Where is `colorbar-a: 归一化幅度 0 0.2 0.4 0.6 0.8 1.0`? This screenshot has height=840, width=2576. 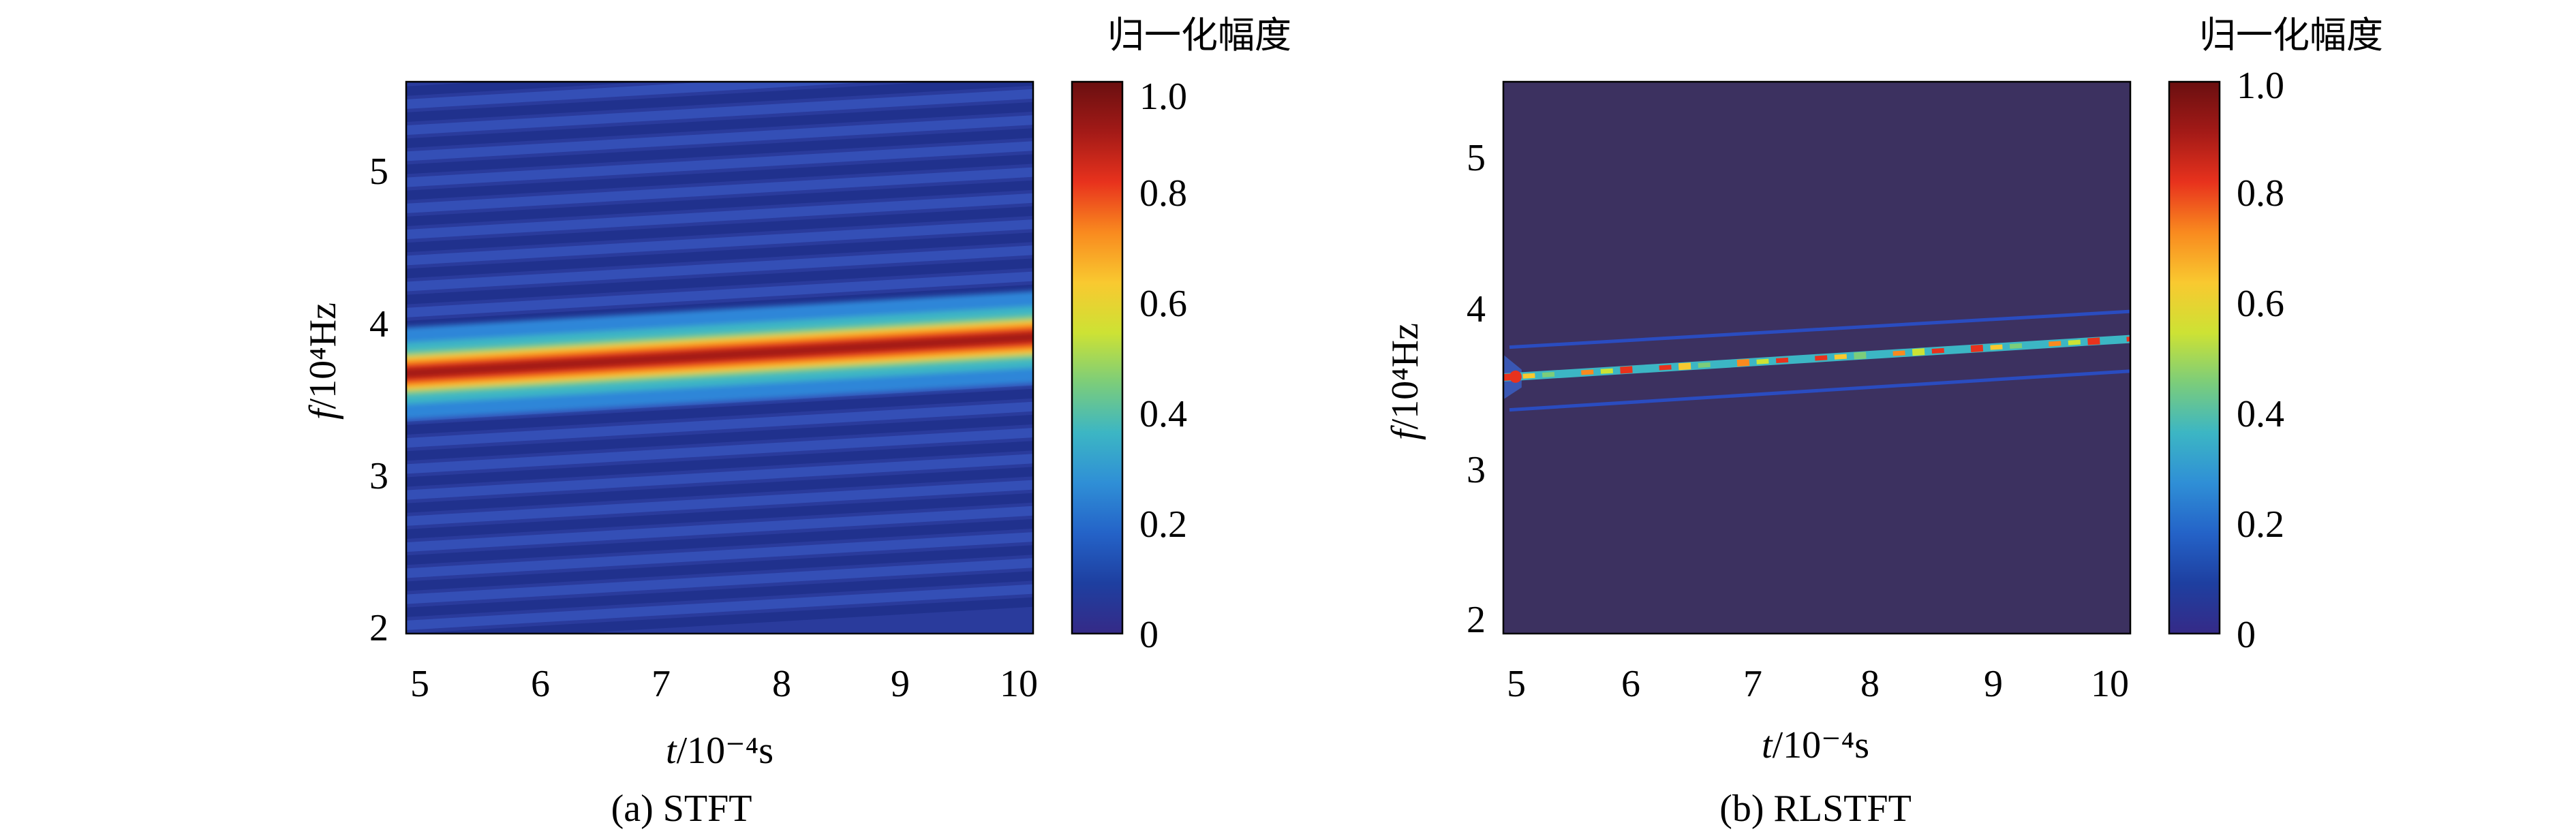
colorbar-a: 归一化幅度 0 0.2 0.4 0.6 0.8 1.0 is located at coordinates (1181, 335).